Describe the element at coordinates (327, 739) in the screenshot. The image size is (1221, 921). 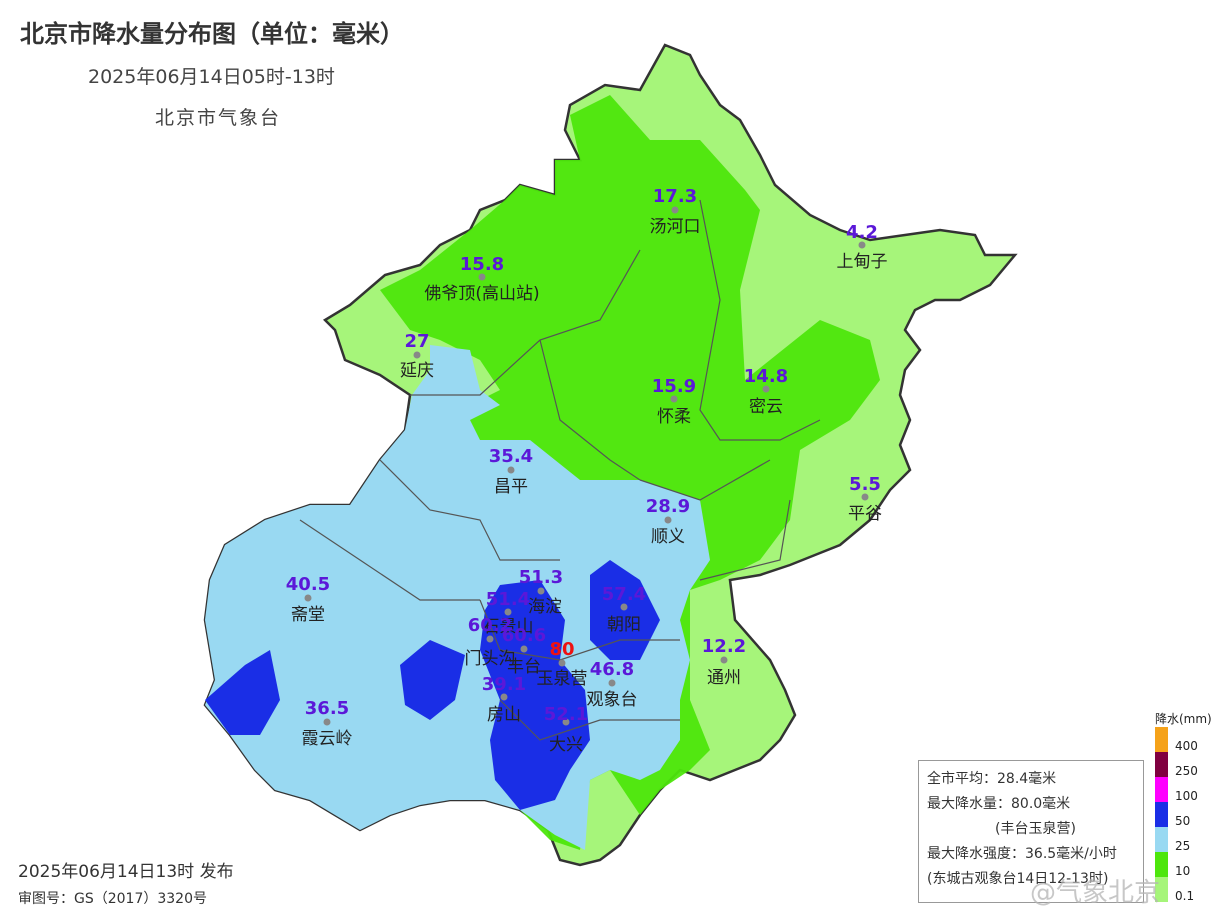
I see `svg-text: 霞云岭` at that location.